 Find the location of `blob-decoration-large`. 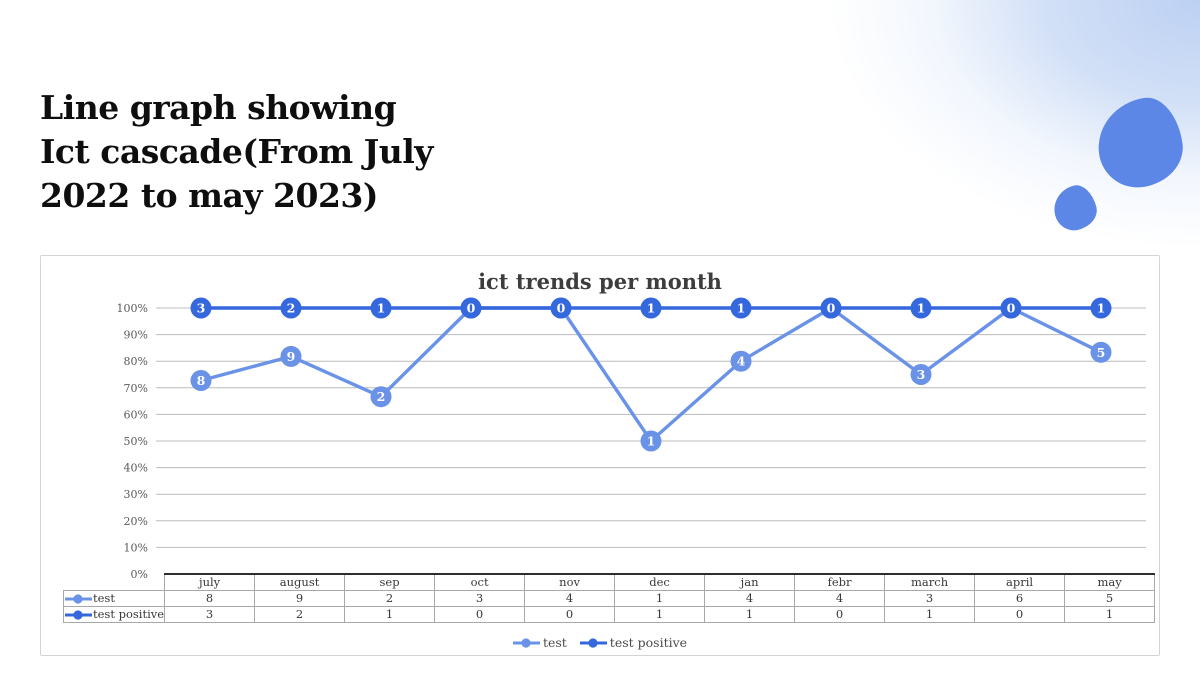

blob-decoration-large is located at coordinates (1140, 143).